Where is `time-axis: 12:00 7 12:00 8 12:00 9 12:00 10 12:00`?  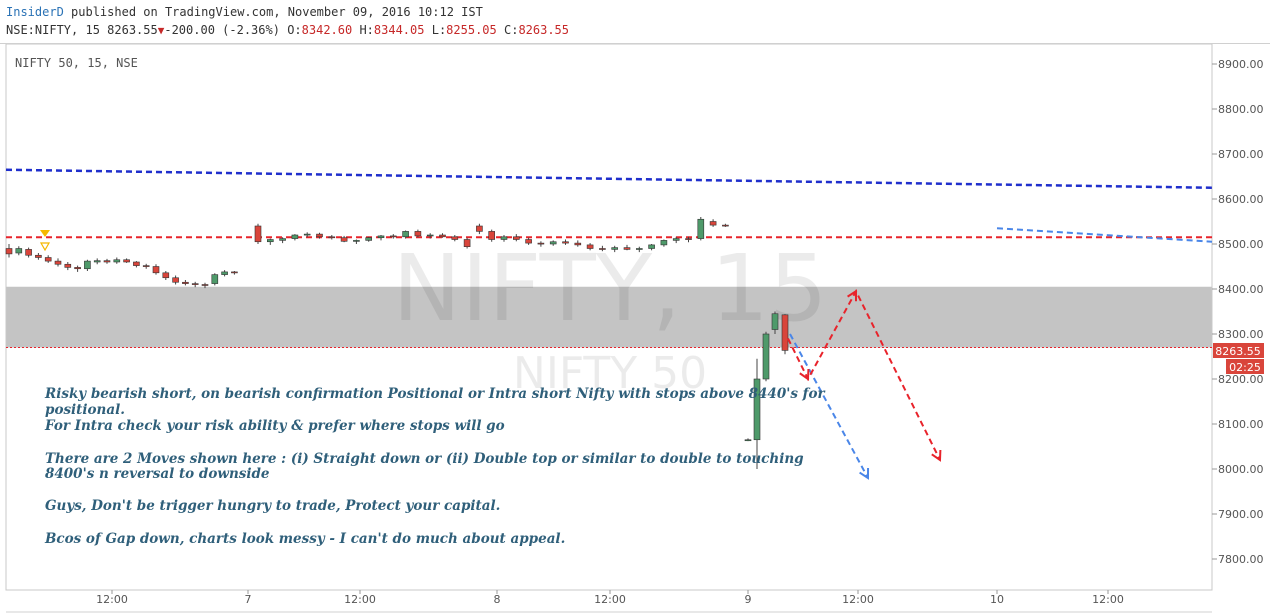
time-axis: 12:00 7 12:00 8 12:00 9 12:00 10 12:00 is located at coordinates (610, 598).